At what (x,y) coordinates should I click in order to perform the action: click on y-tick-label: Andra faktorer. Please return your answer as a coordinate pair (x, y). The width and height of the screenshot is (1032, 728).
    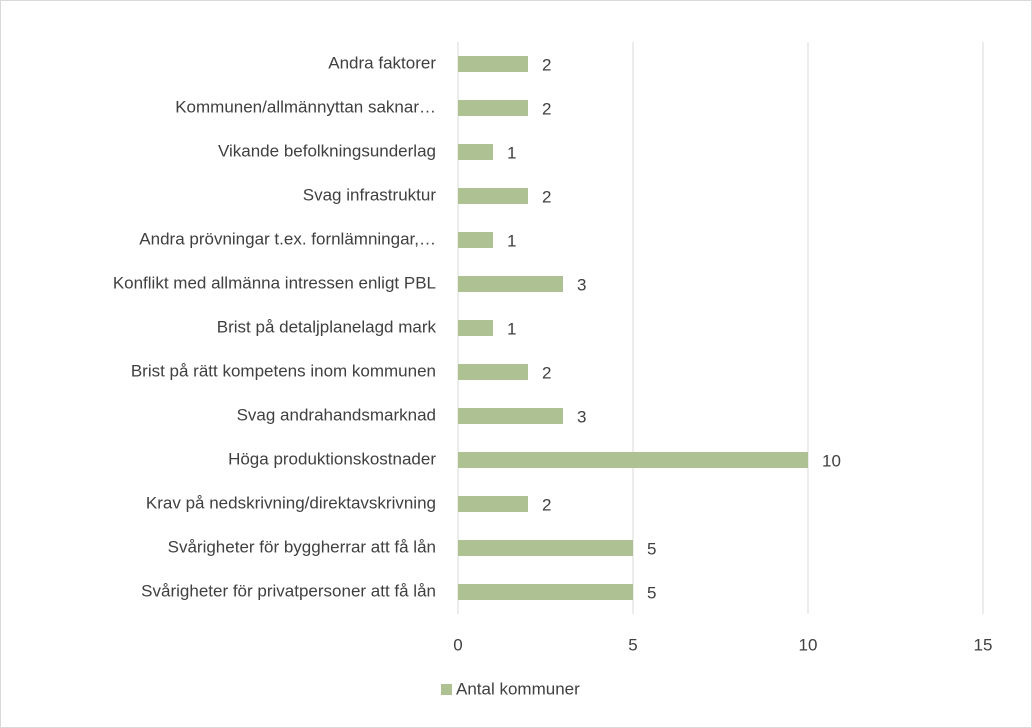
    Looking at the image, I should click on (382, 62).